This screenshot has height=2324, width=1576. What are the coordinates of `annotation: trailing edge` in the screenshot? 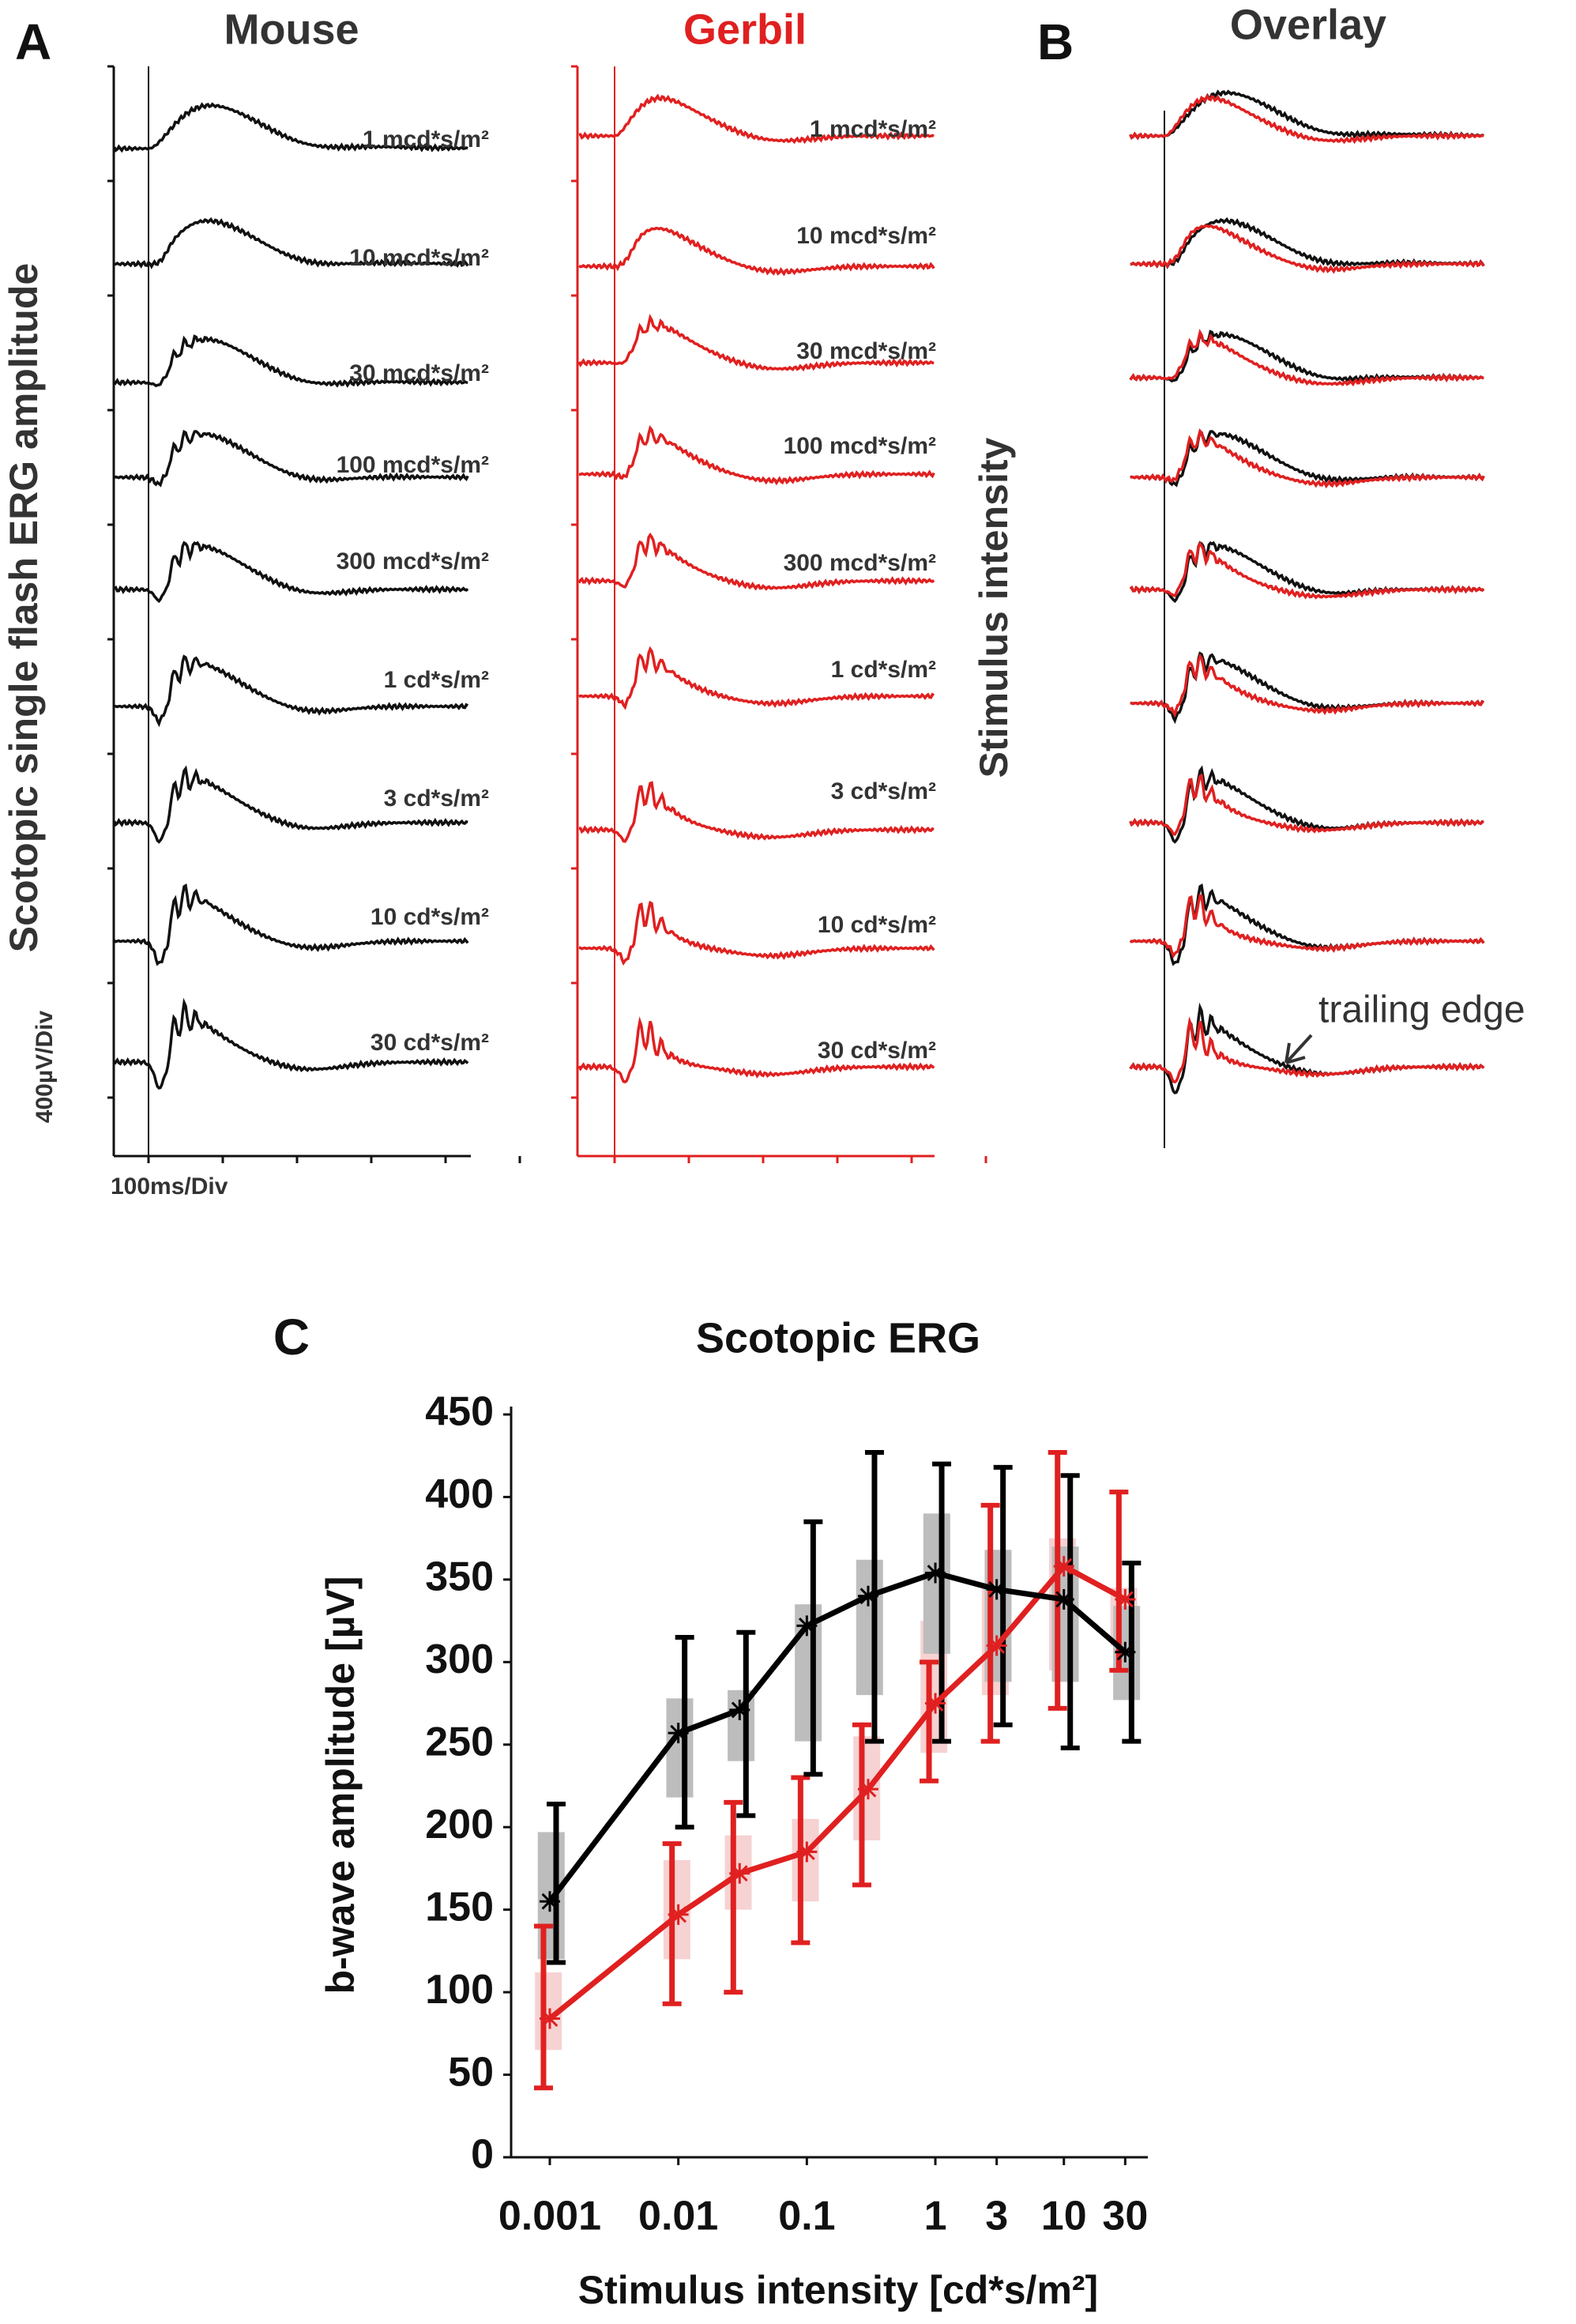 It's located at (1421, 1010).